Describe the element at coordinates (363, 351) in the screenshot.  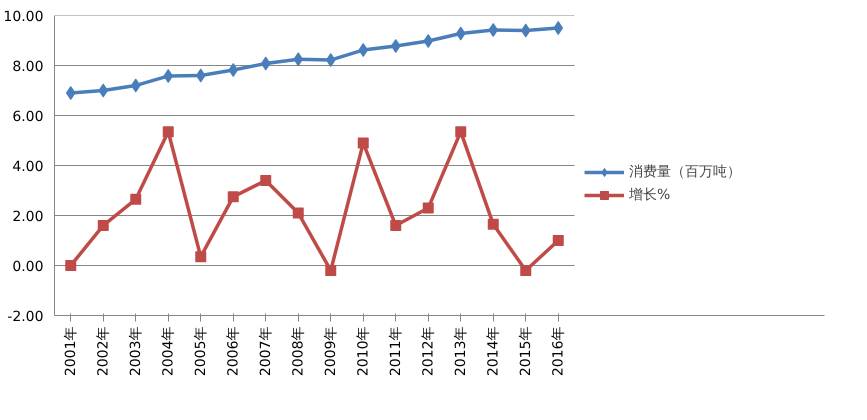
I see `x-tick-label: 2010年` at that location.